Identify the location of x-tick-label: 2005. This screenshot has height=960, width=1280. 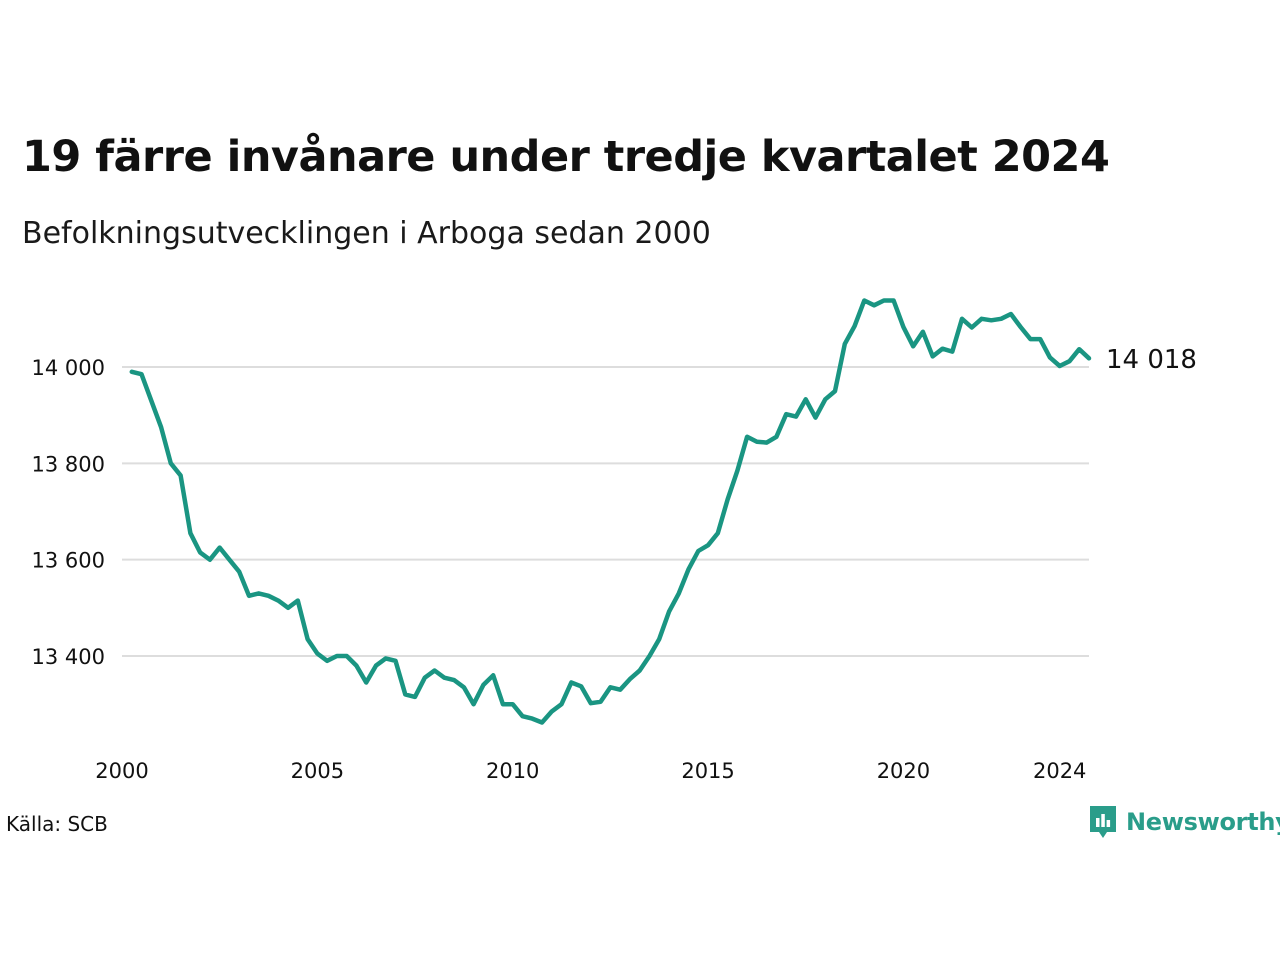
(317, 771).